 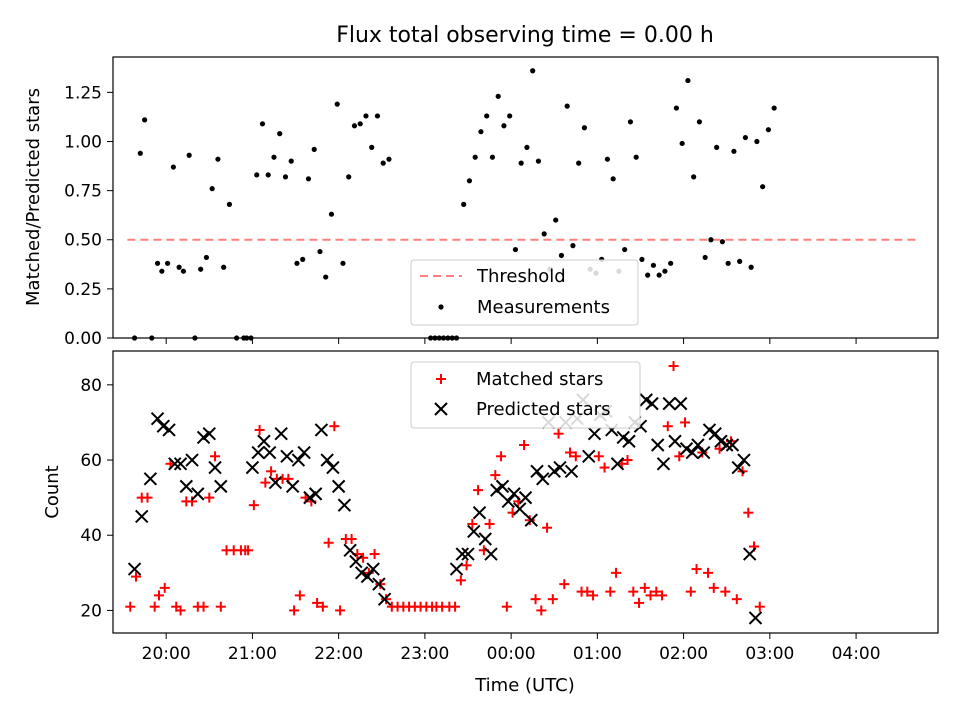 I want to click on top-y-tick-label: 0.75, so click(x=83, y=192).